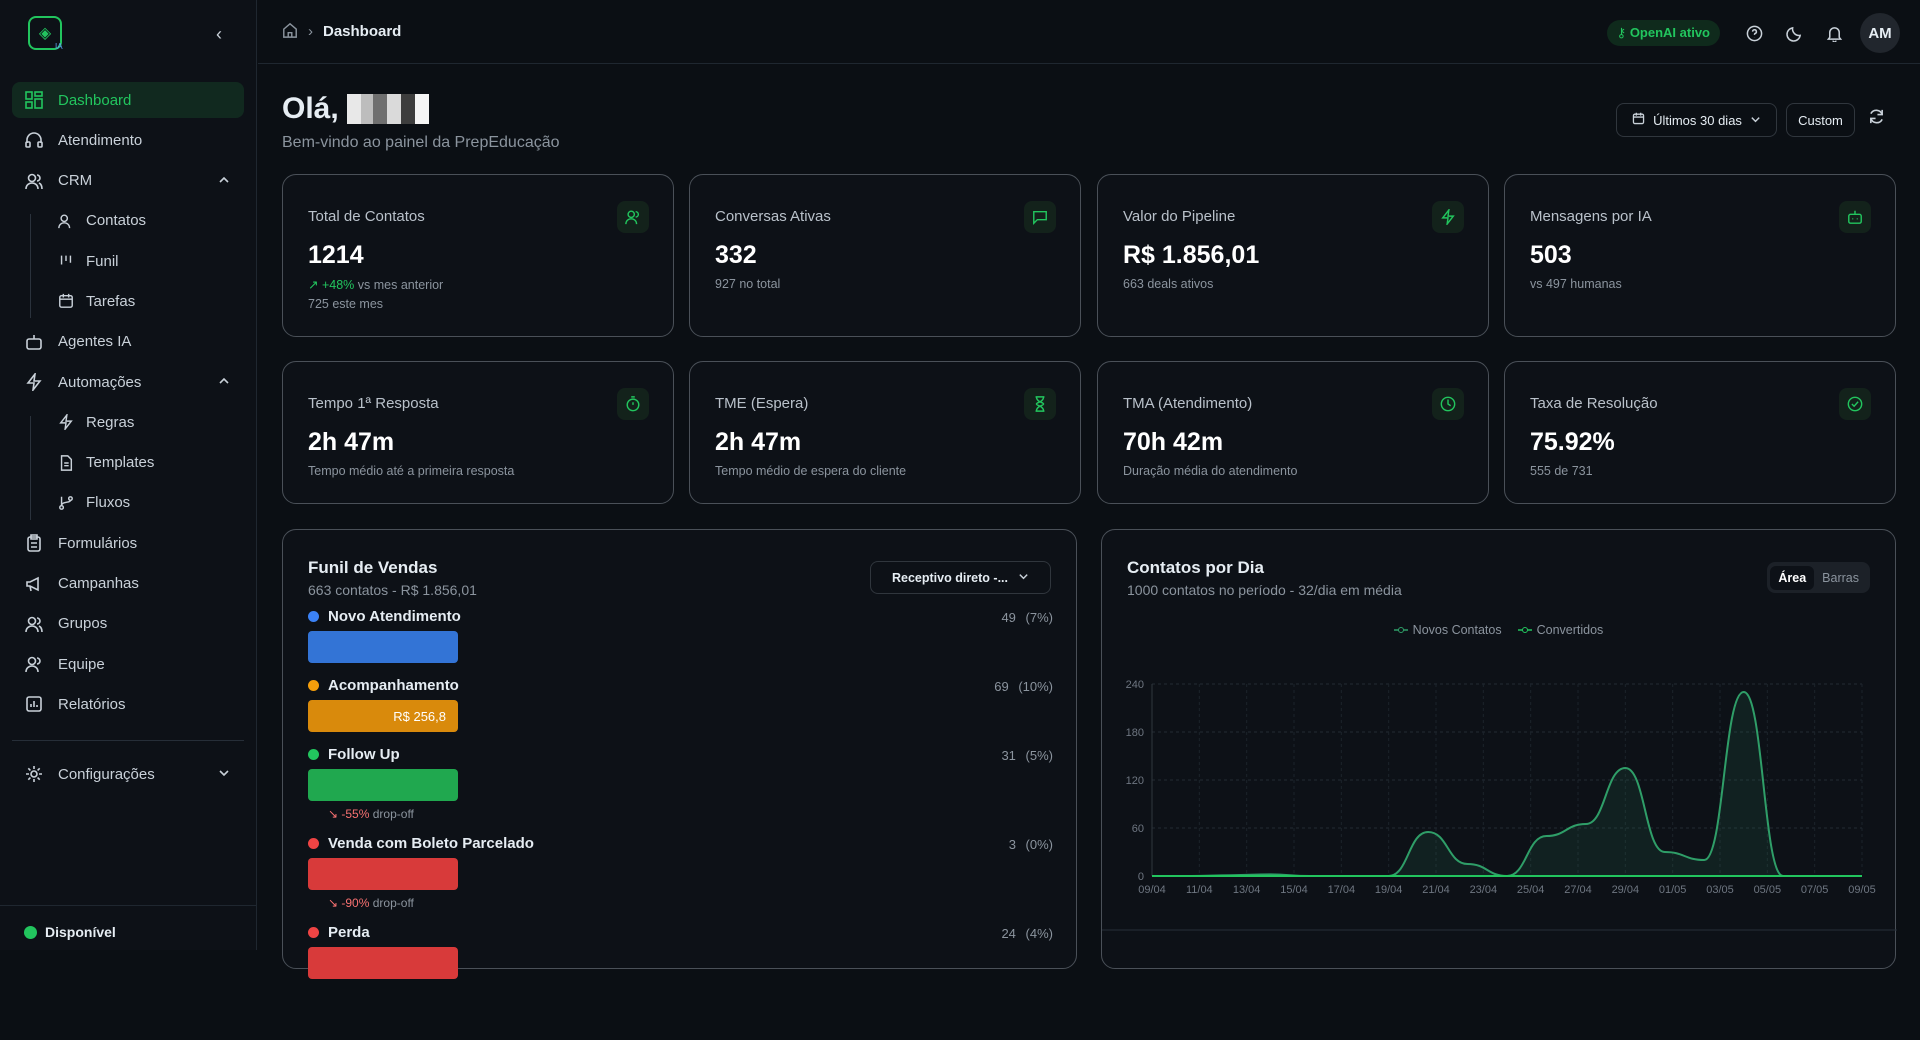  Describe the element at coordinates (375, 284) in the screenshot. I see `card-trend: ↗ +48% vs mes anterior` at that location.